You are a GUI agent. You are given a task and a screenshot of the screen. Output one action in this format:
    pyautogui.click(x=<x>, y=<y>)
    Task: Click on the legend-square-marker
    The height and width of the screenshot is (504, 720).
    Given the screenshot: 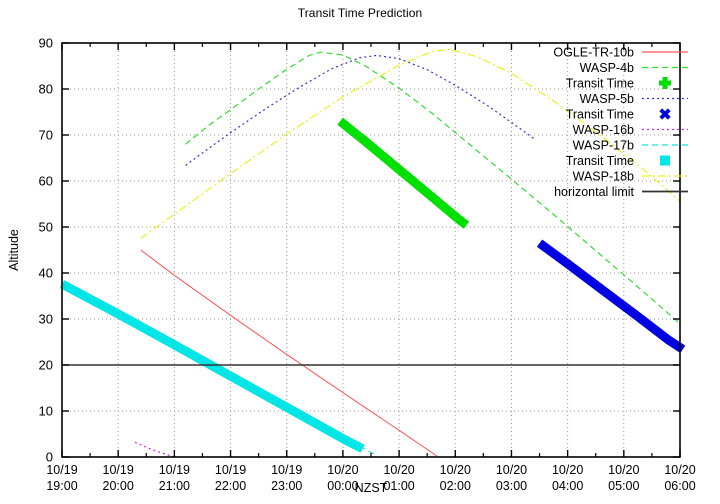 What is the action you would take?
    pyautogui.click(x=665, y=160)
    